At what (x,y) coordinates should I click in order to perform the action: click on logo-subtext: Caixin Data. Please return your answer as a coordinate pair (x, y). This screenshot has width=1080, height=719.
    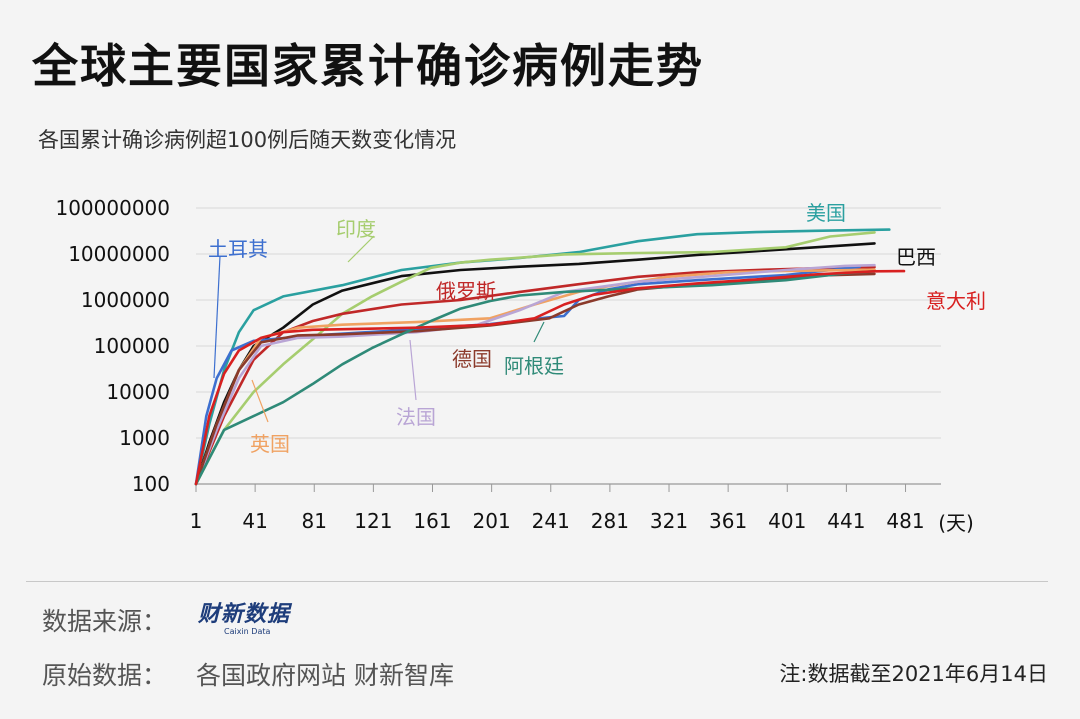
    Looking at the image, I should click on (247, 631).